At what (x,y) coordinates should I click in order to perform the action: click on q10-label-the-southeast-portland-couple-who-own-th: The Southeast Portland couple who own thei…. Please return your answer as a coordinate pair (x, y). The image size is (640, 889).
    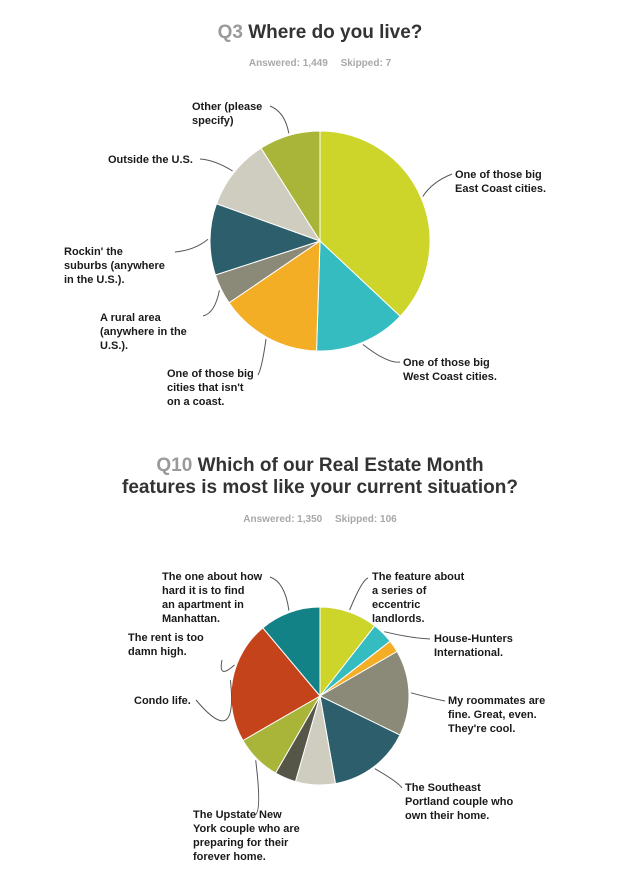
    Looking at the image, I should click on (459, 802).